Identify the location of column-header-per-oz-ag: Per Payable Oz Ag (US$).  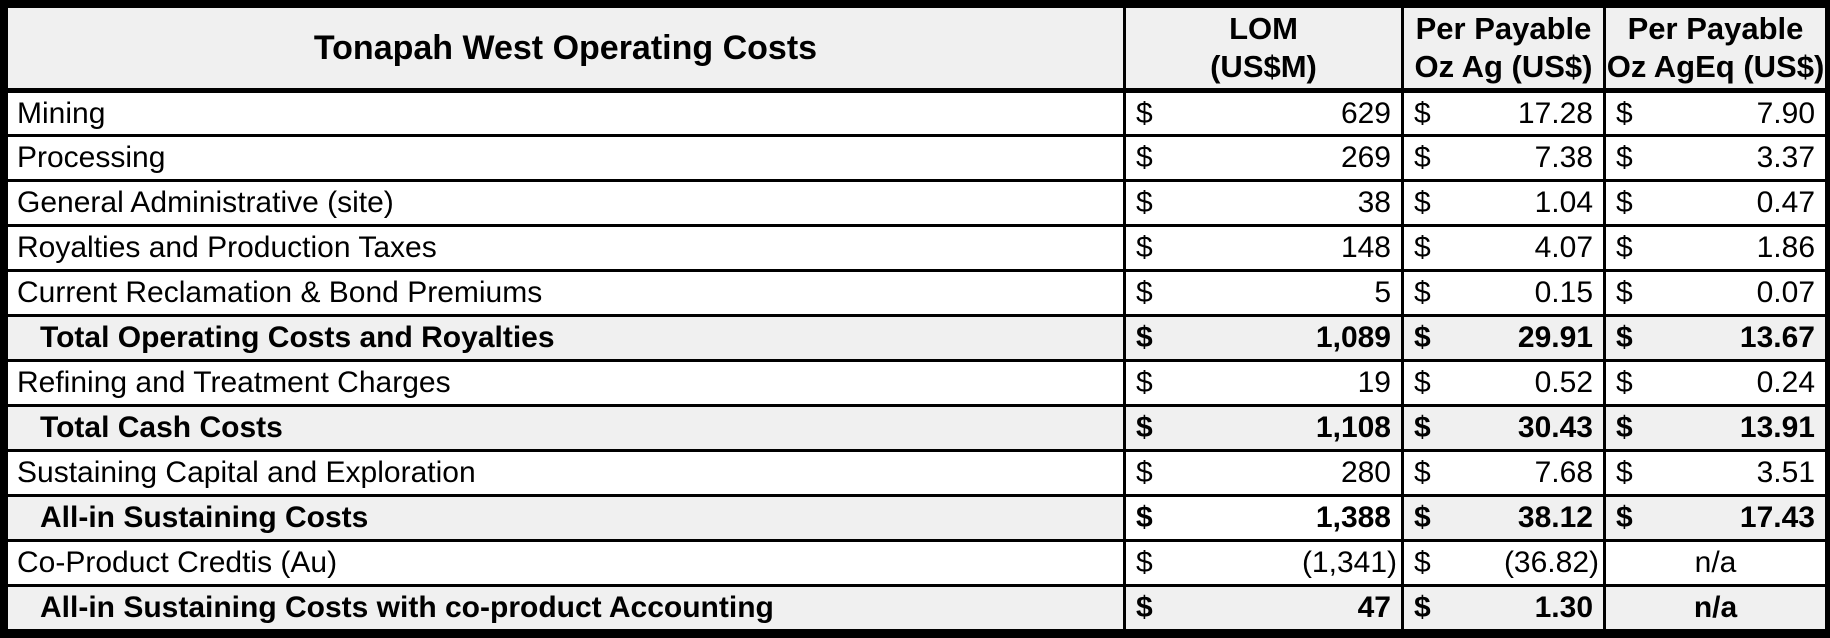
(1503, 49).